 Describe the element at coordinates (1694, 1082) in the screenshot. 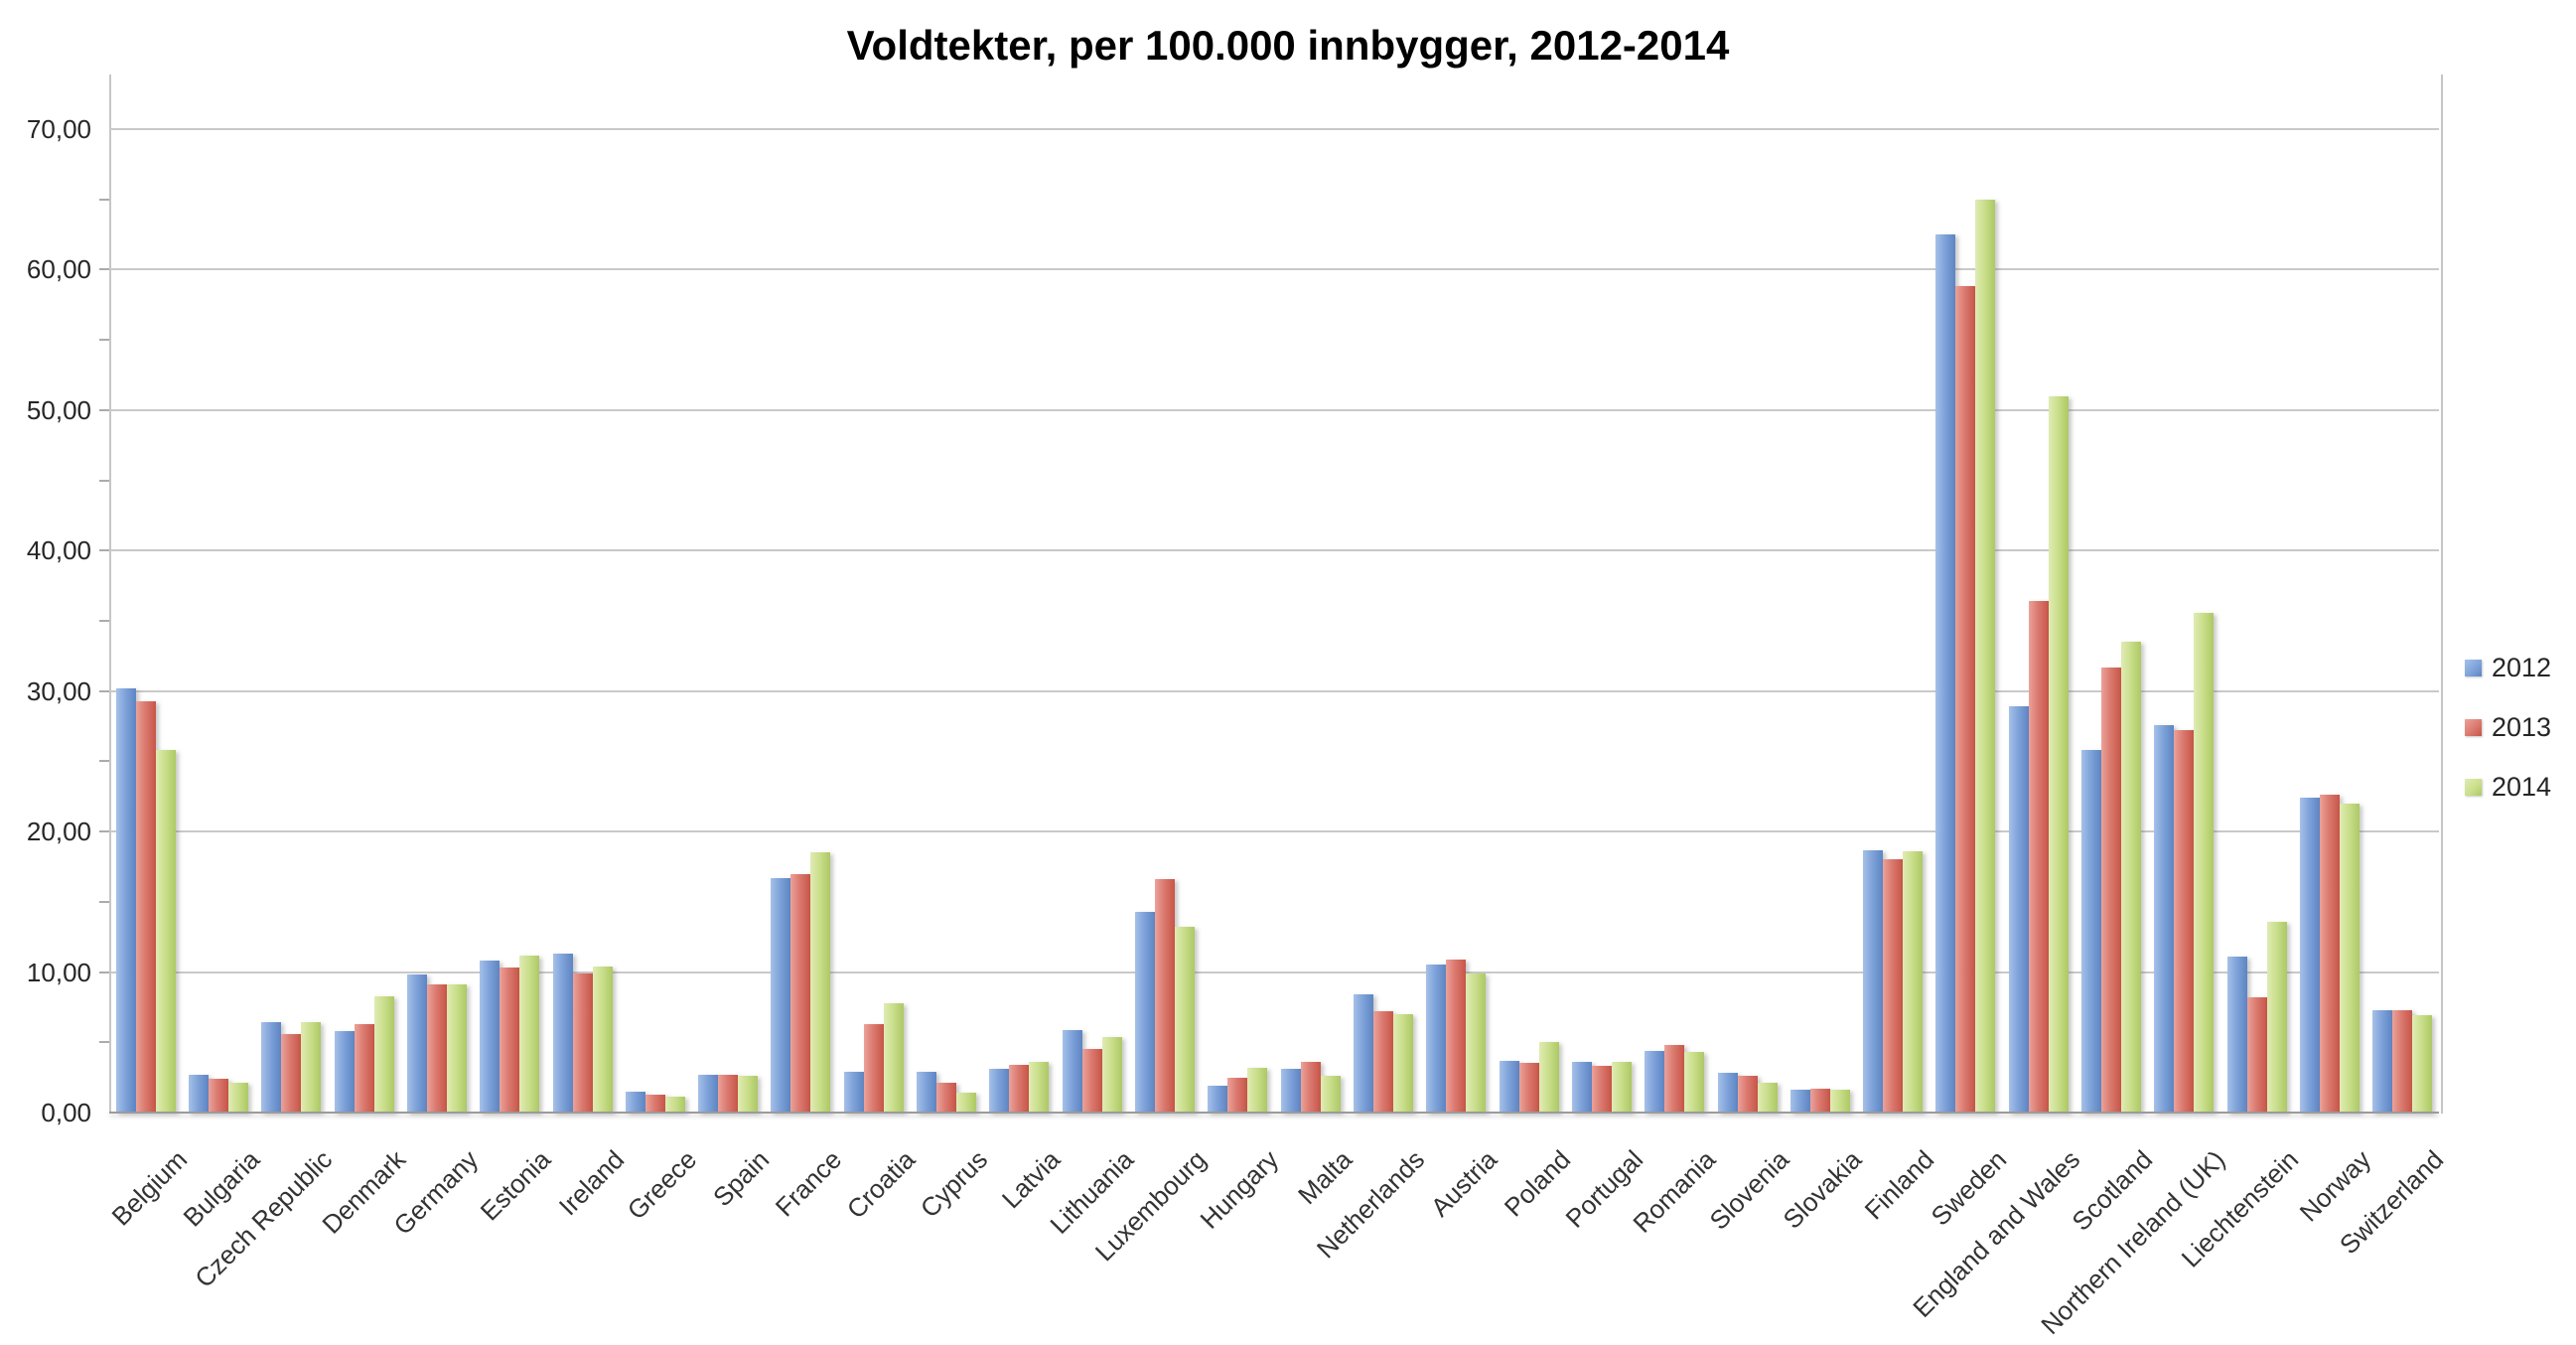

I see `bar-2014-Romania` at that location.